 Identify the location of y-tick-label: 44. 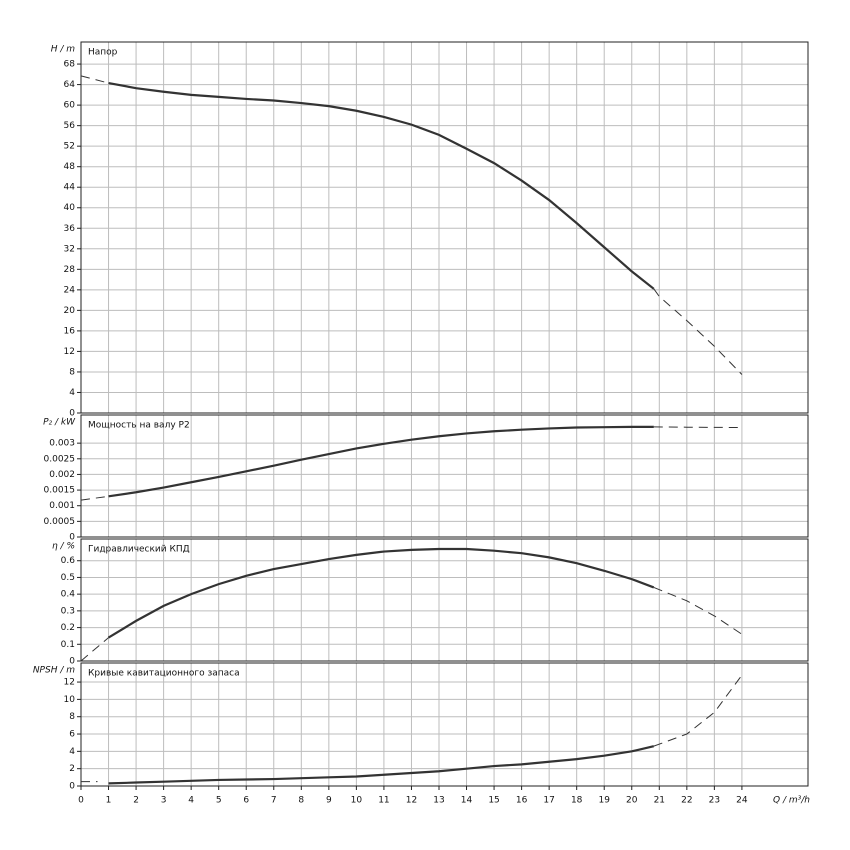
(70, 188).